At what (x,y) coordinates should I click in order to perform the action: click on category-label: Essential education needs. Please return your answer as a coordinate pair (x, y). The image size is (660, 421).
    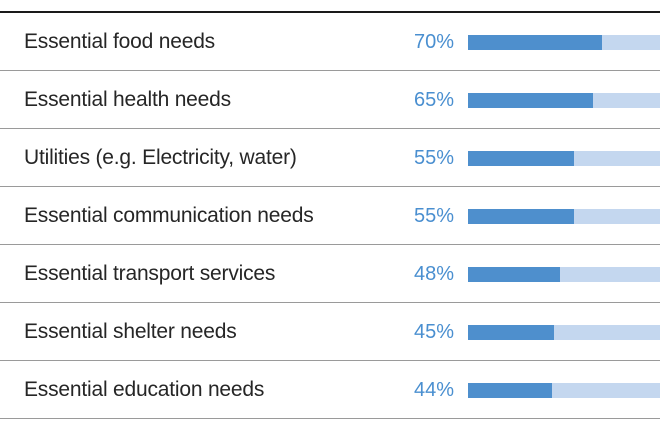
    Looking at the image, I should click on (144, 389).